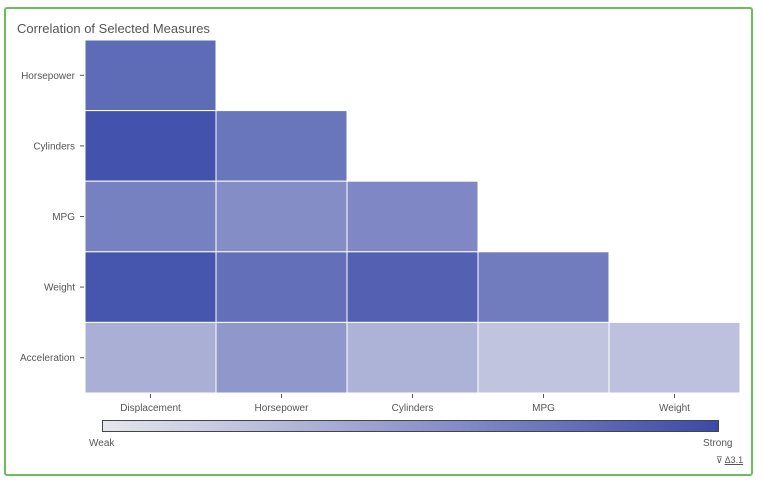 The height and width of the screenshot is (489, 763). Describe the element at coordinates (734, 460) in the screenshot. I see `filter-indicator-label: Δ3.1` at that location.